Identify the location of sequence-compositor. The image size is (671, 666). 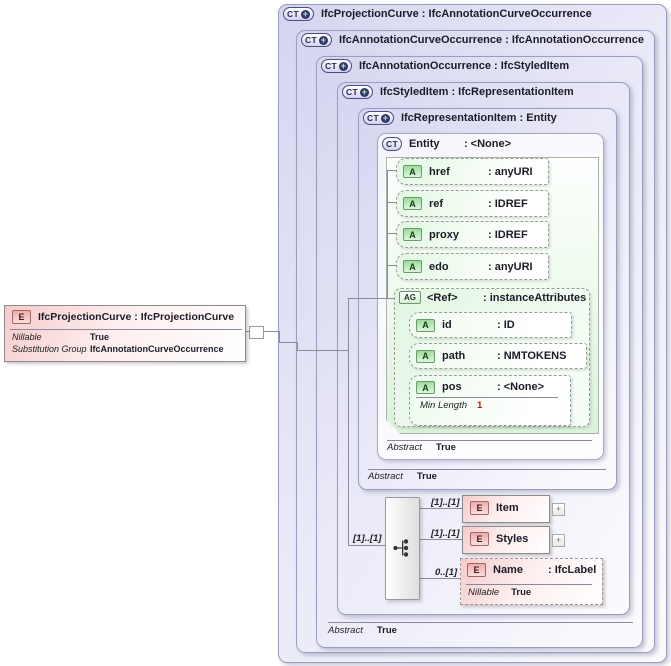
(402, 548).